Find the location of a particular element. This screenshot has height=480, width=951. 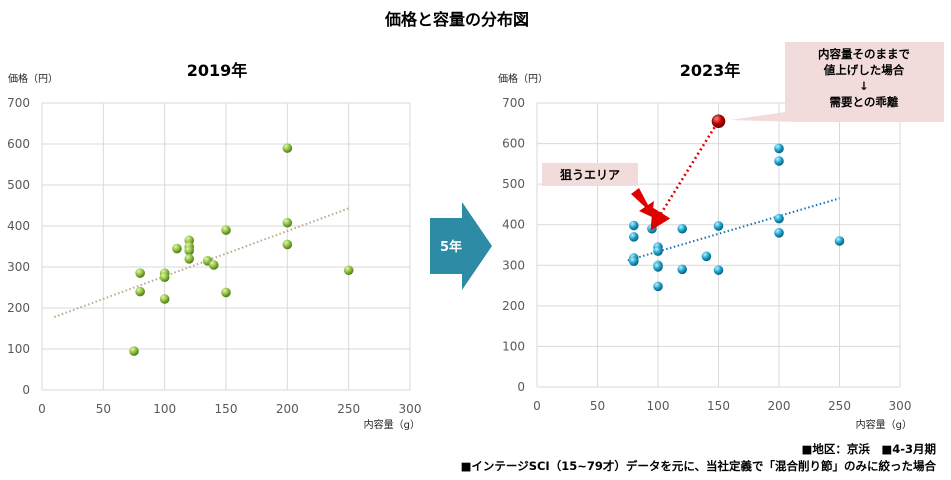

target-arrow is located at coordinates (642, 202).